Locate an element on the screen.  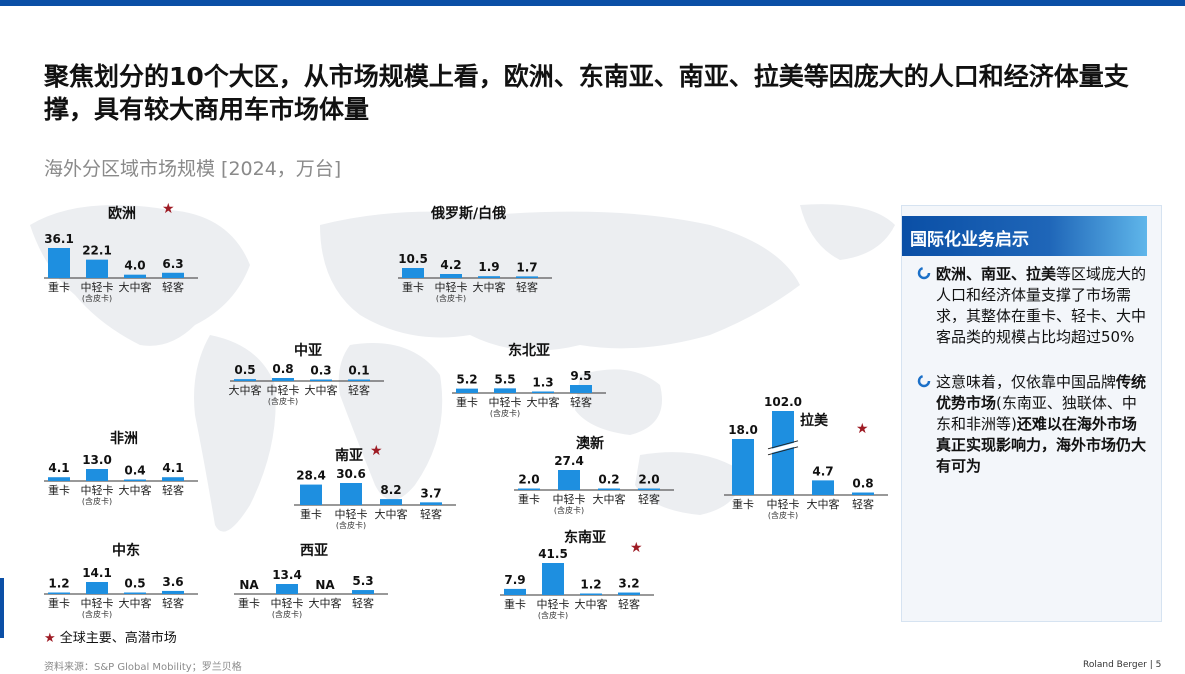
data-label: 102.0 is located at coordinates (783, 402).